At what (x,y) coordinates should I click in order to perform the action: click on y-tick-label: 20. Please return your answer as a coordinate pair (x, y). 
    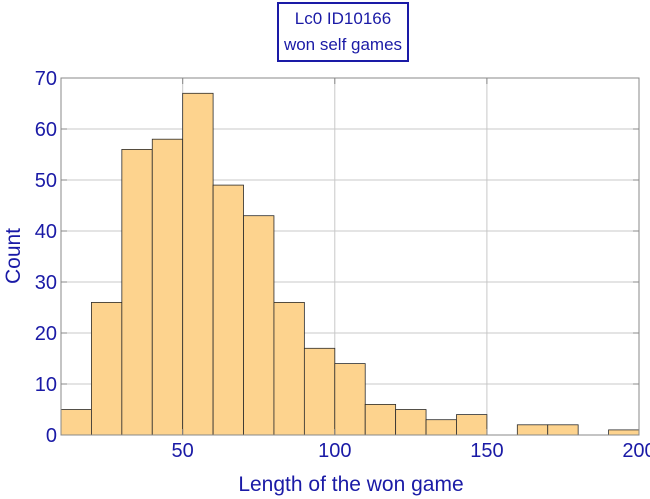
    Looking at the image, I should click on (46, 334).